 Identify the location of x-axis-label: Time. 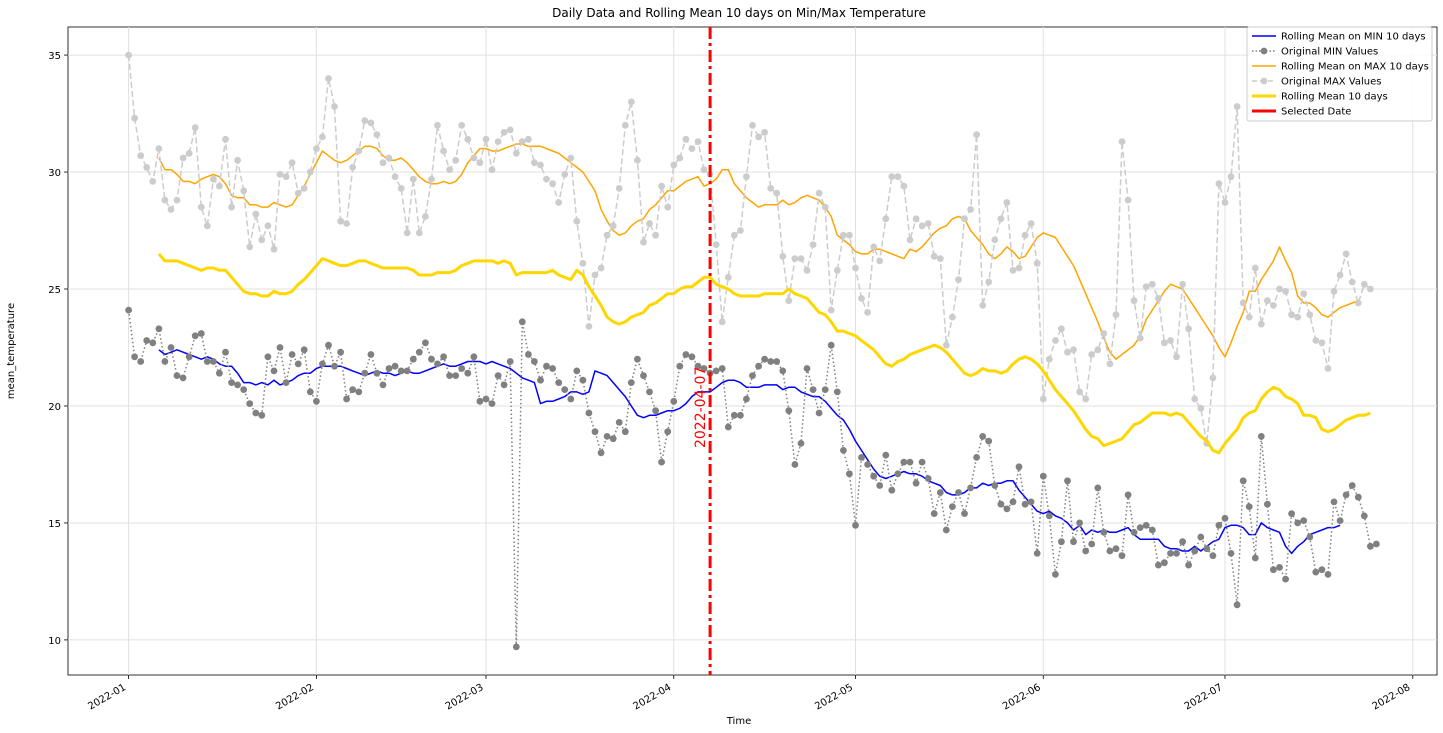
(738, 721).